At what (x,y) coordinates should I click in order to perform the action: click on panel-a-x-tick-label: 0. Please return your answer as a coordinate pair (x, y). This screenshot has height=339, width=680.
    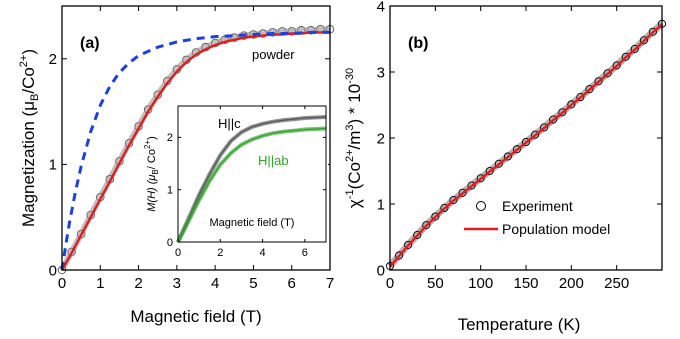
    Looking at the image, I should click on (62, 283).